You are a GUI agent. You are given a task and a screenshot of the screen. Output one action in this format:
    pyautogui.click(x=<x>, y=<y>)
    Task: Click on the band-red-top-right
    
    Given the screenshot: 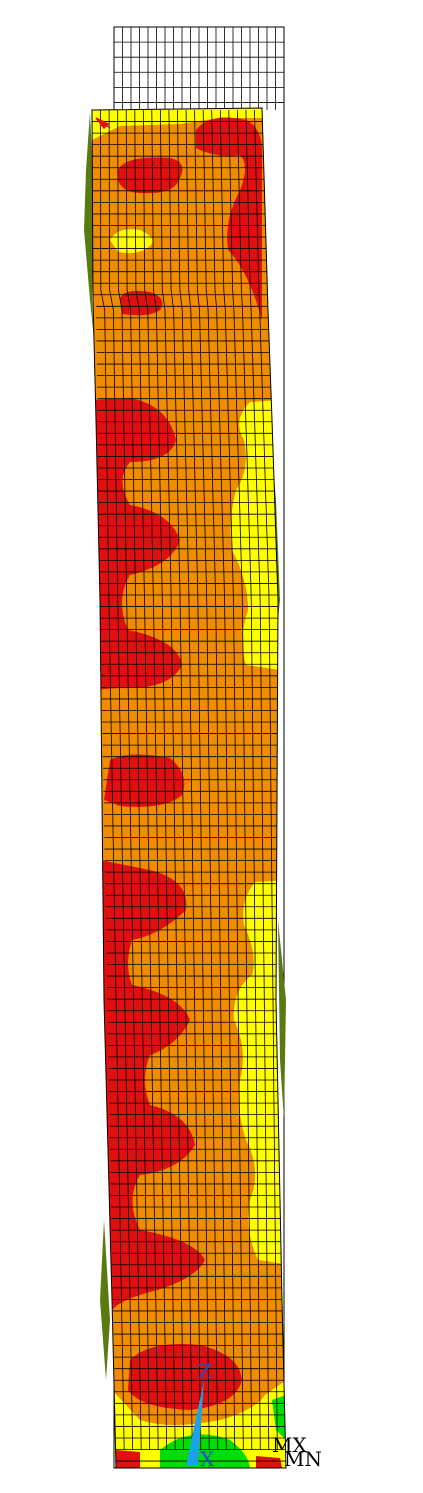 What is the action you would take?
    pyautogui.click(x=229, y=219)
    